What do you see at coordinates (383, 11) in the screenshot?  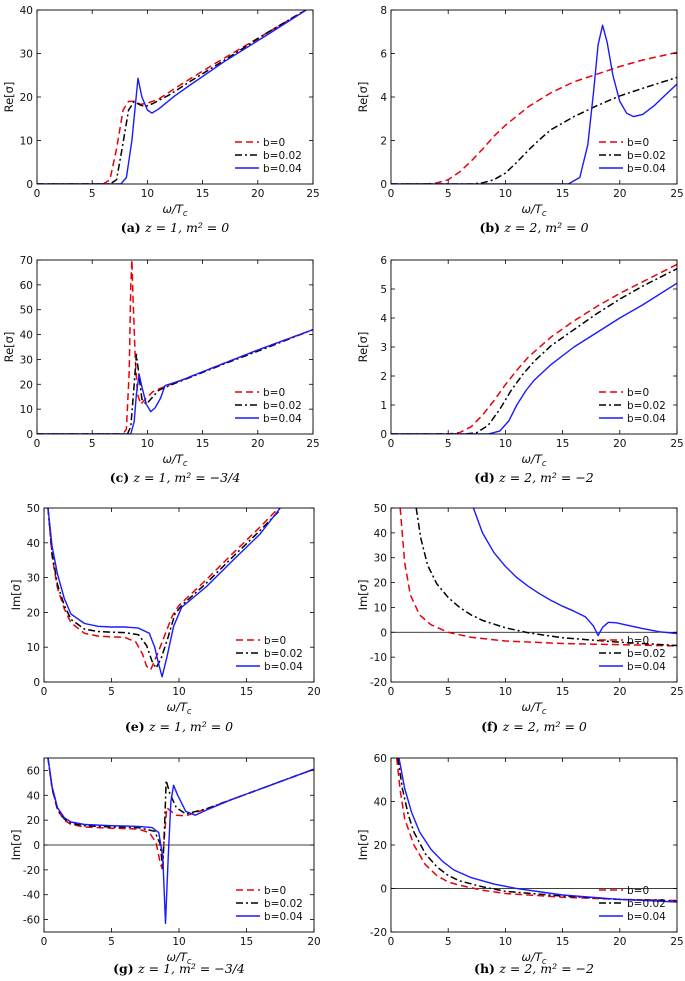 I see `y-tick-label: 8` at bounding box center [383, 11].